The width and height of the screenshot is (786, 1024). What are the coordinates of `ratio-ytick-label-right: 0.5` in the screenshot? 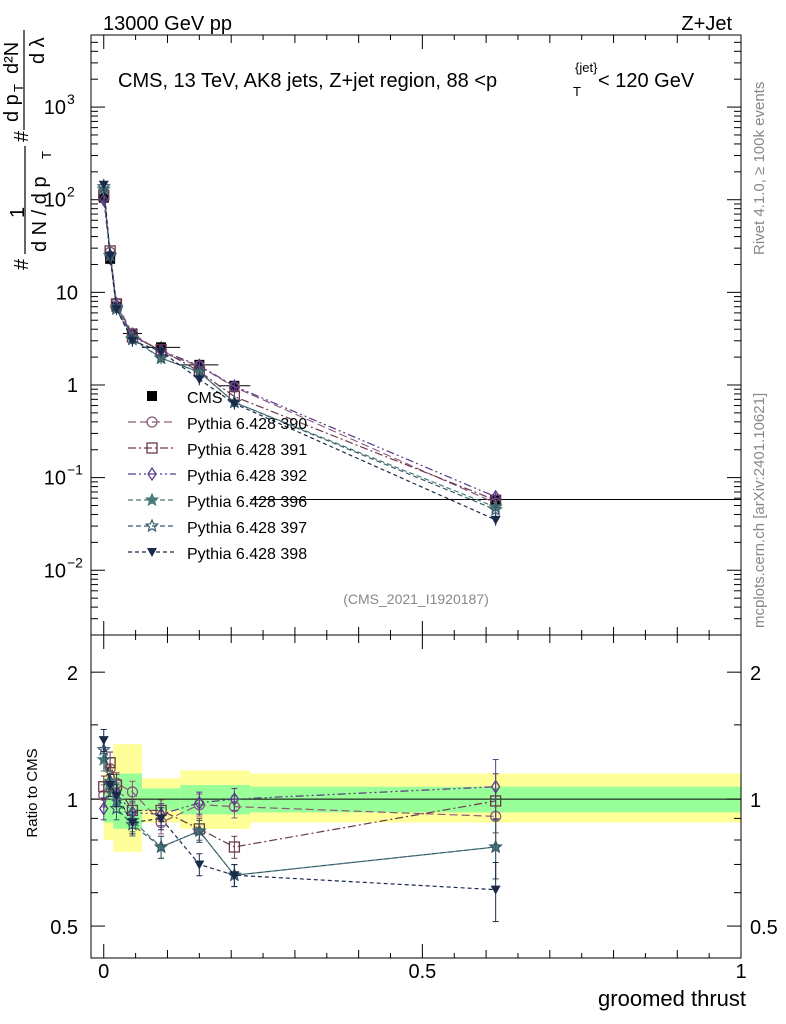 It's located at (764, 928).